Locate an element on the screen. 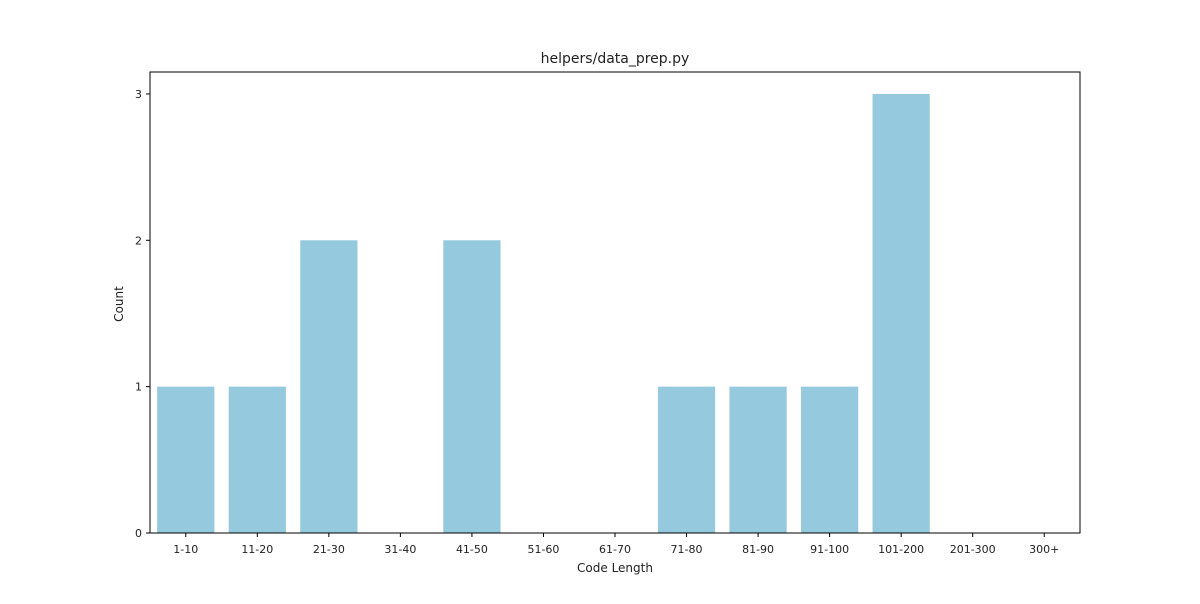 The width and height of the screenshot is (1200, 604). y-tick-label: 3 is located at coordinates (138, 94).